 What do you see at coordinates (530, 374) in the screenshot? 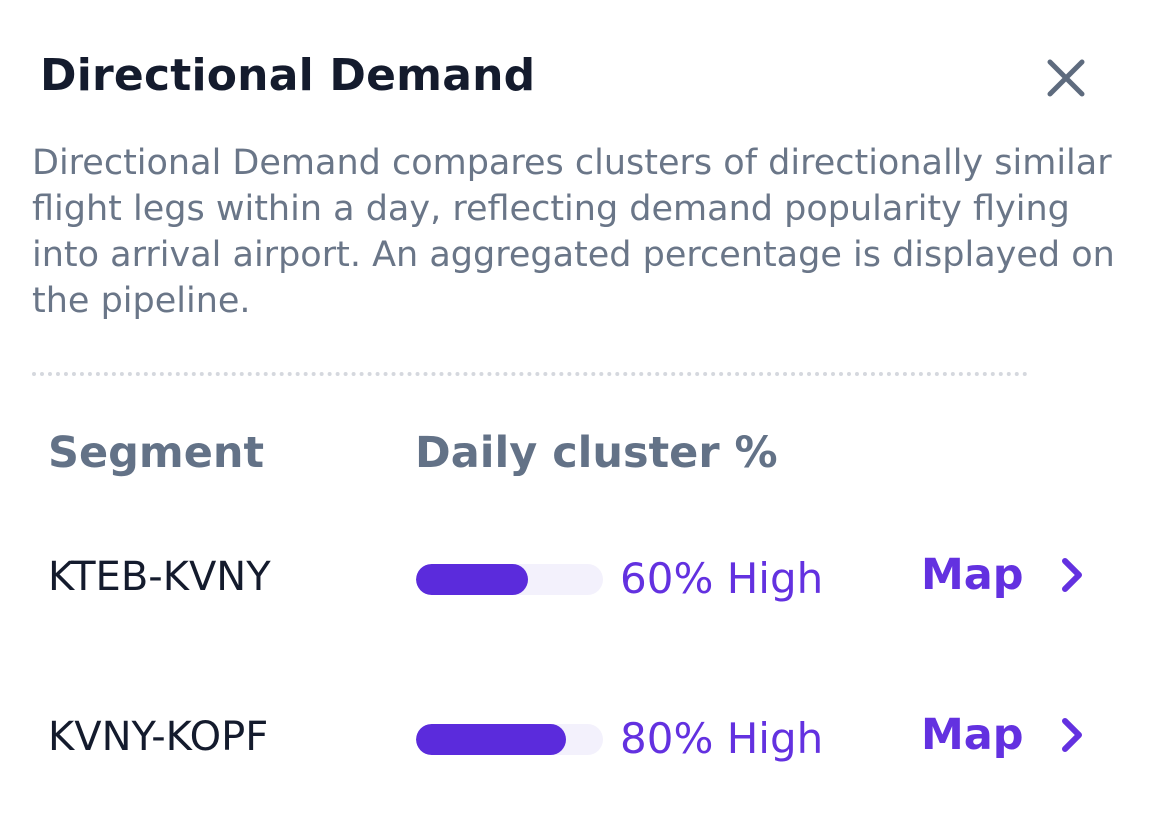
I see `divider` at bounding box center [530, 374].